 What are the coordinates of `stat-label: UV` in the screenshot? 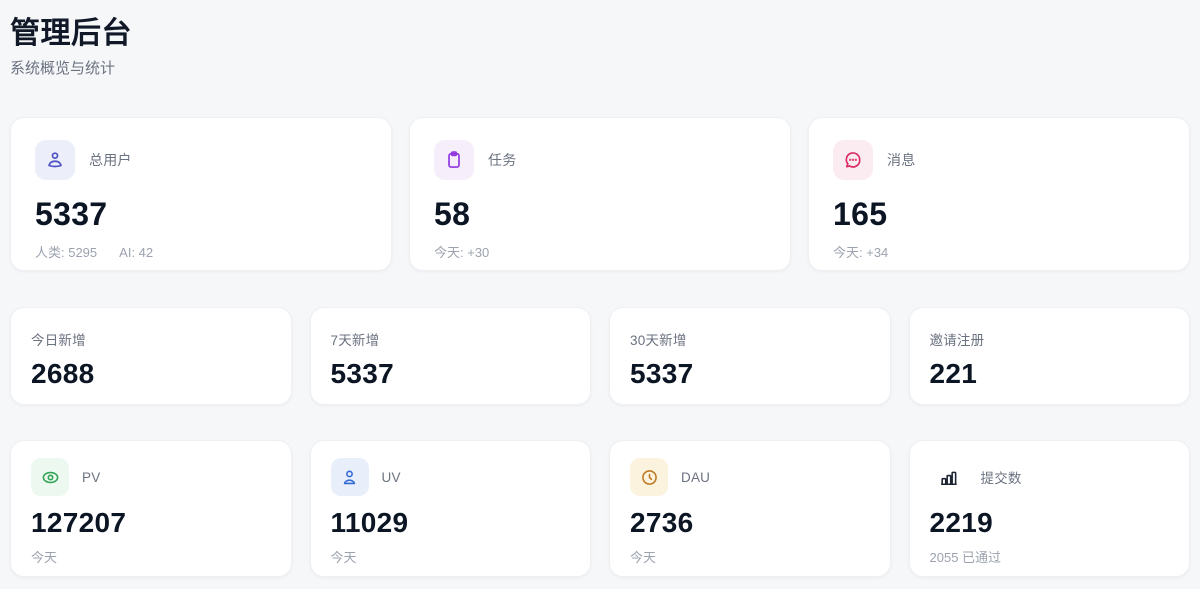 It's located at (391, 477).